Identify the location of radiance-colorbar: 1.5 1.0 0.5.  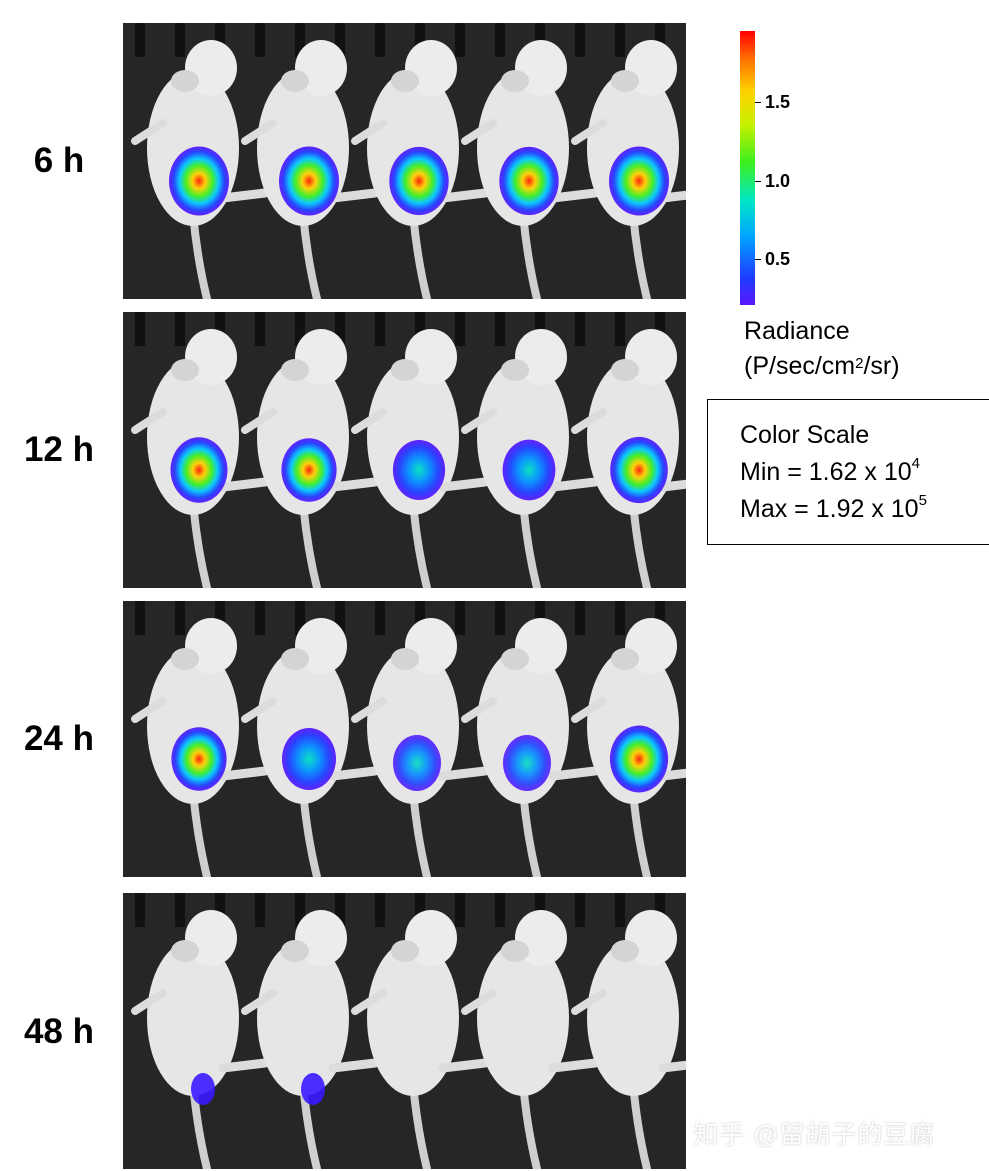
(799, 169).